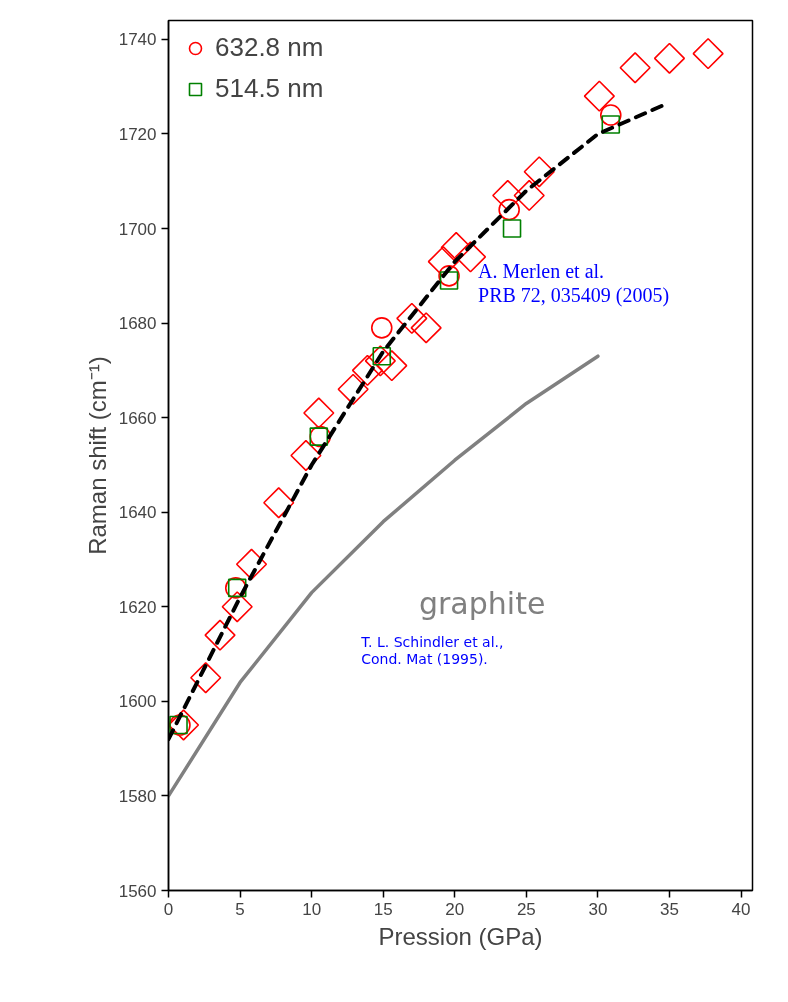 This screenshot has width=788, height=1002. I want to click on y-tick-label: 1600, so click(137, 702).